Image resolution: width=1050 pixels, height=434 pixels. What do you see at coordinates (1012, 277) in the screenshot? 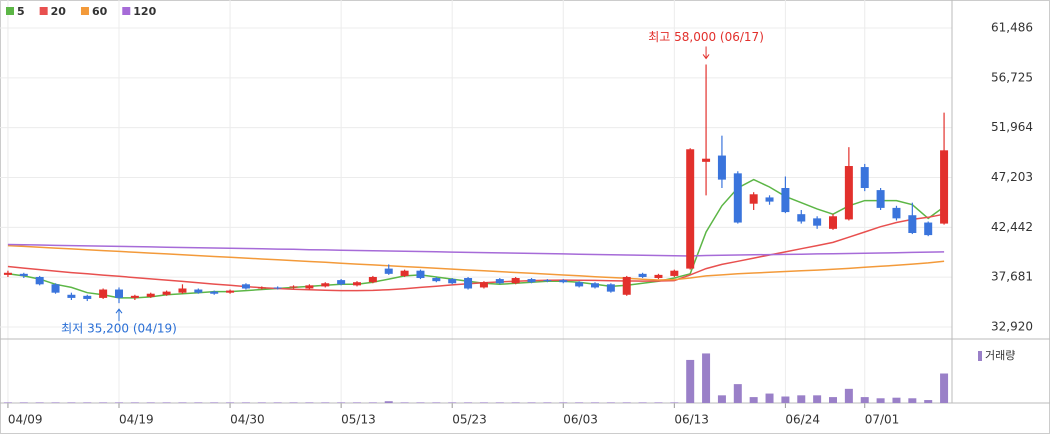
I see `y-tick-label: 37,681` at bounding box center [1012, 277].